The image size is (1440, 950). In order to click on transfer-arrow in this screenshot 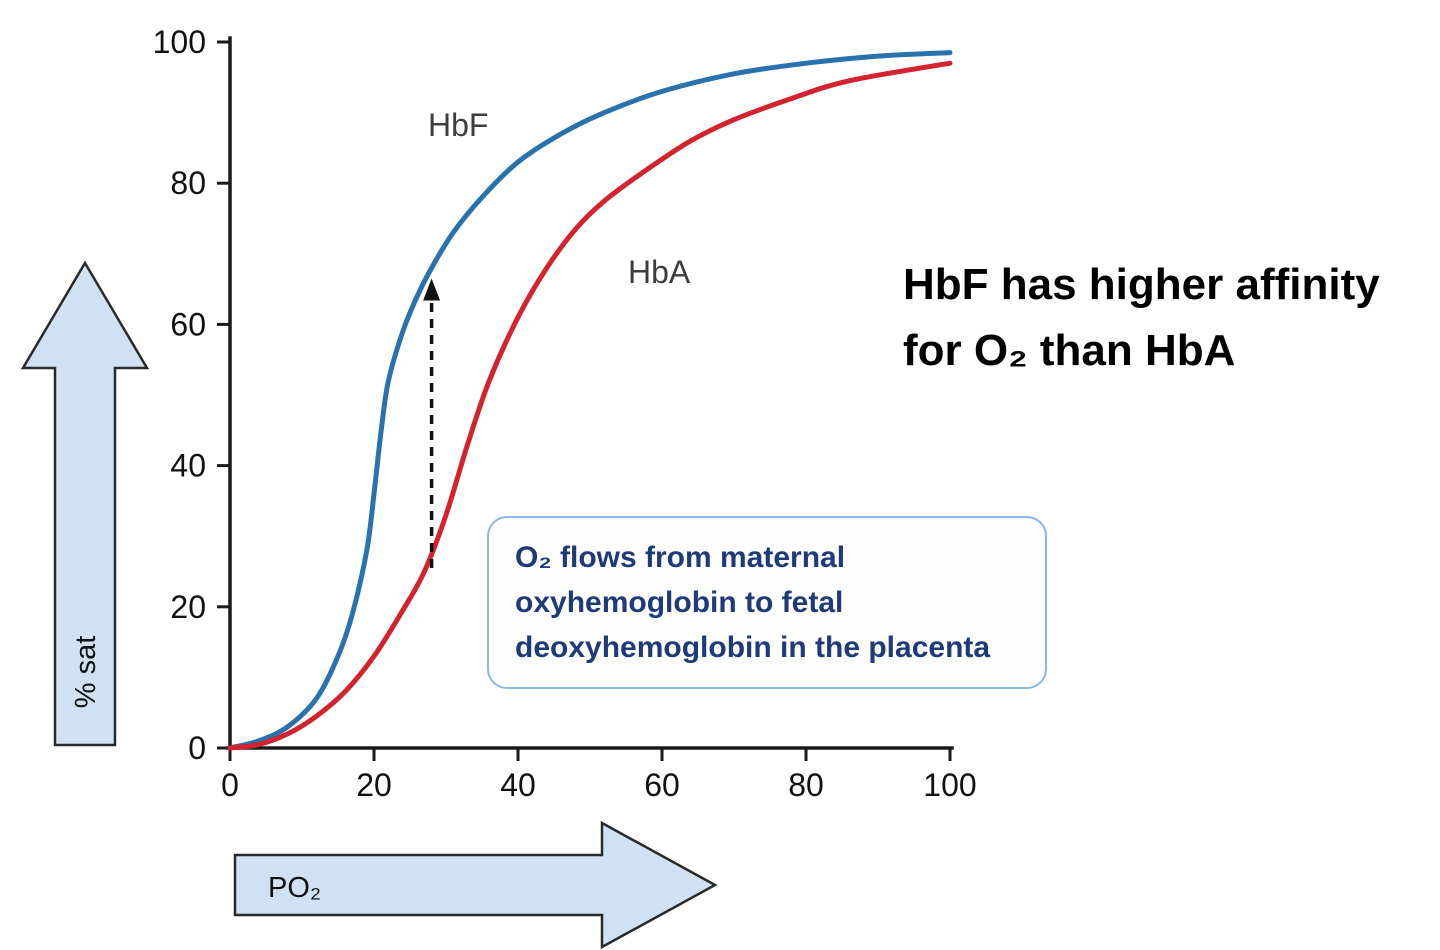, I will do `click(432, 423)`.